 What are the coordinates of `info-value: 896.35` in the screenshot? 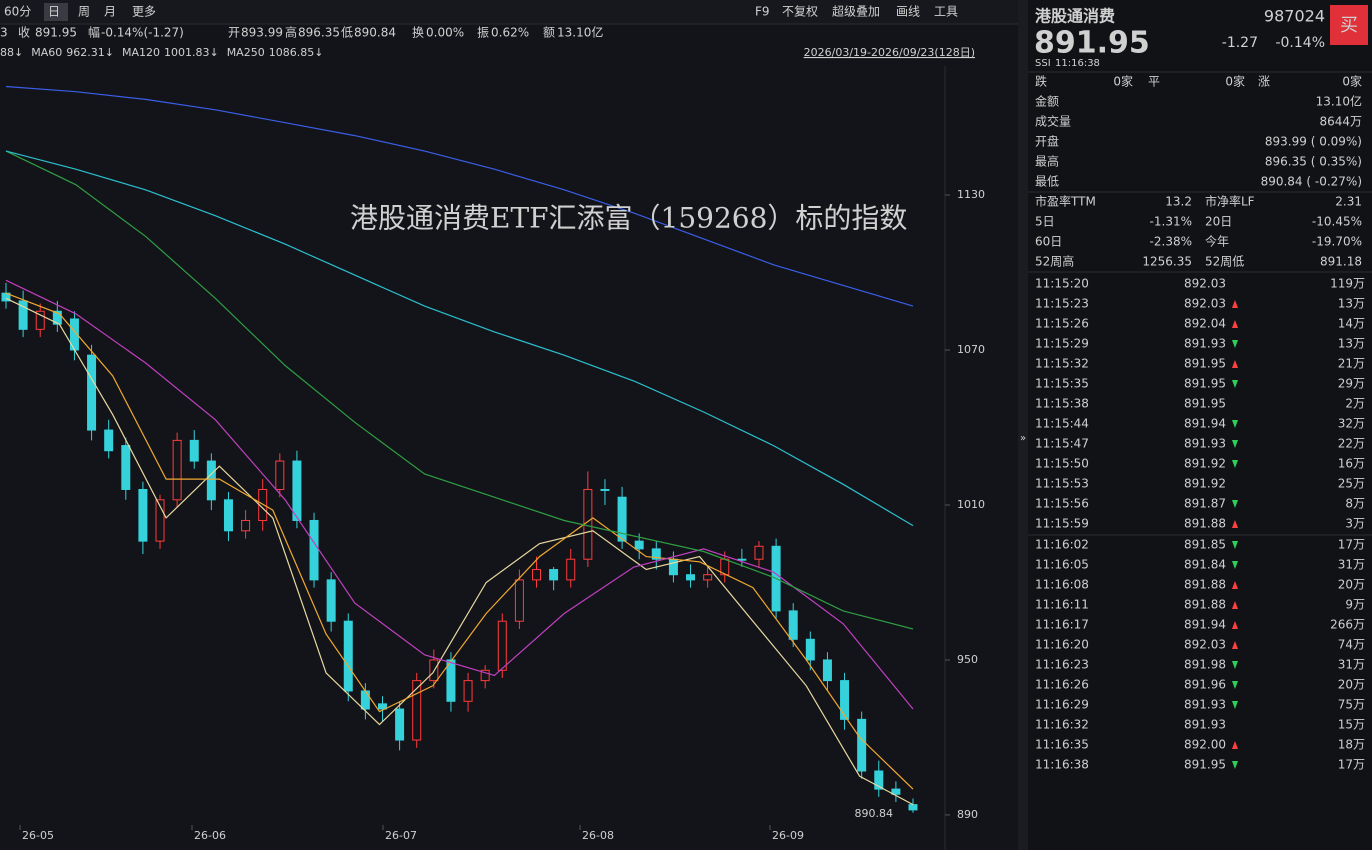 It's located at (319, 33).